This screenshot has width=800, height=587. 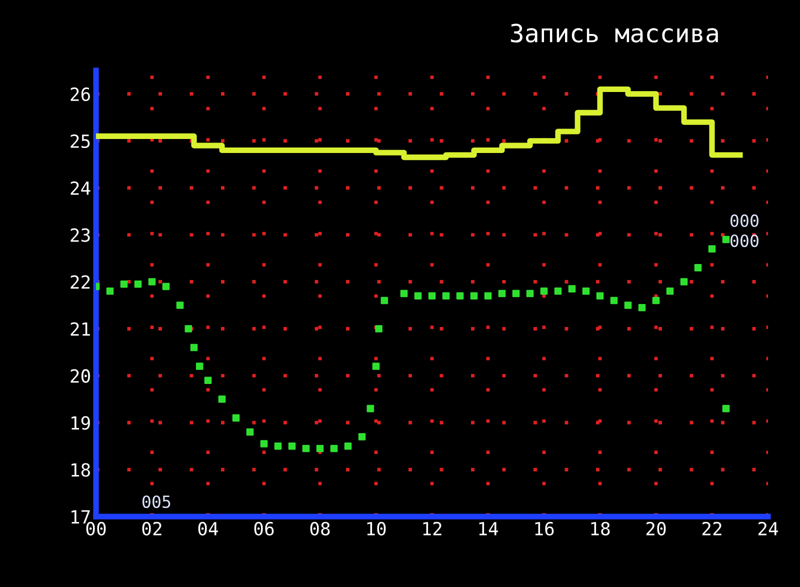 What do you see at coordinates (96, 529) in the screenshot?
I see `x-tick-label: 00` at bounding box center [96, 529].